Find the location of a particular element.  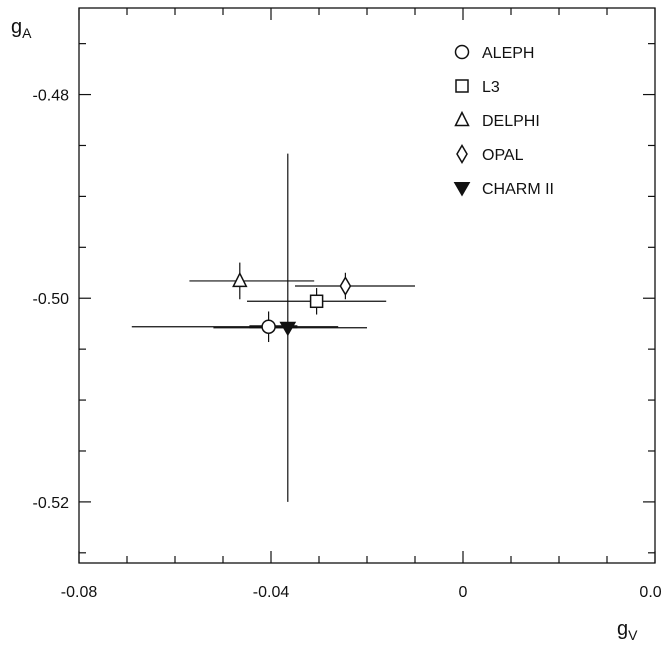

x-tick-label: -0.04 is located at coordinates (271, 592).